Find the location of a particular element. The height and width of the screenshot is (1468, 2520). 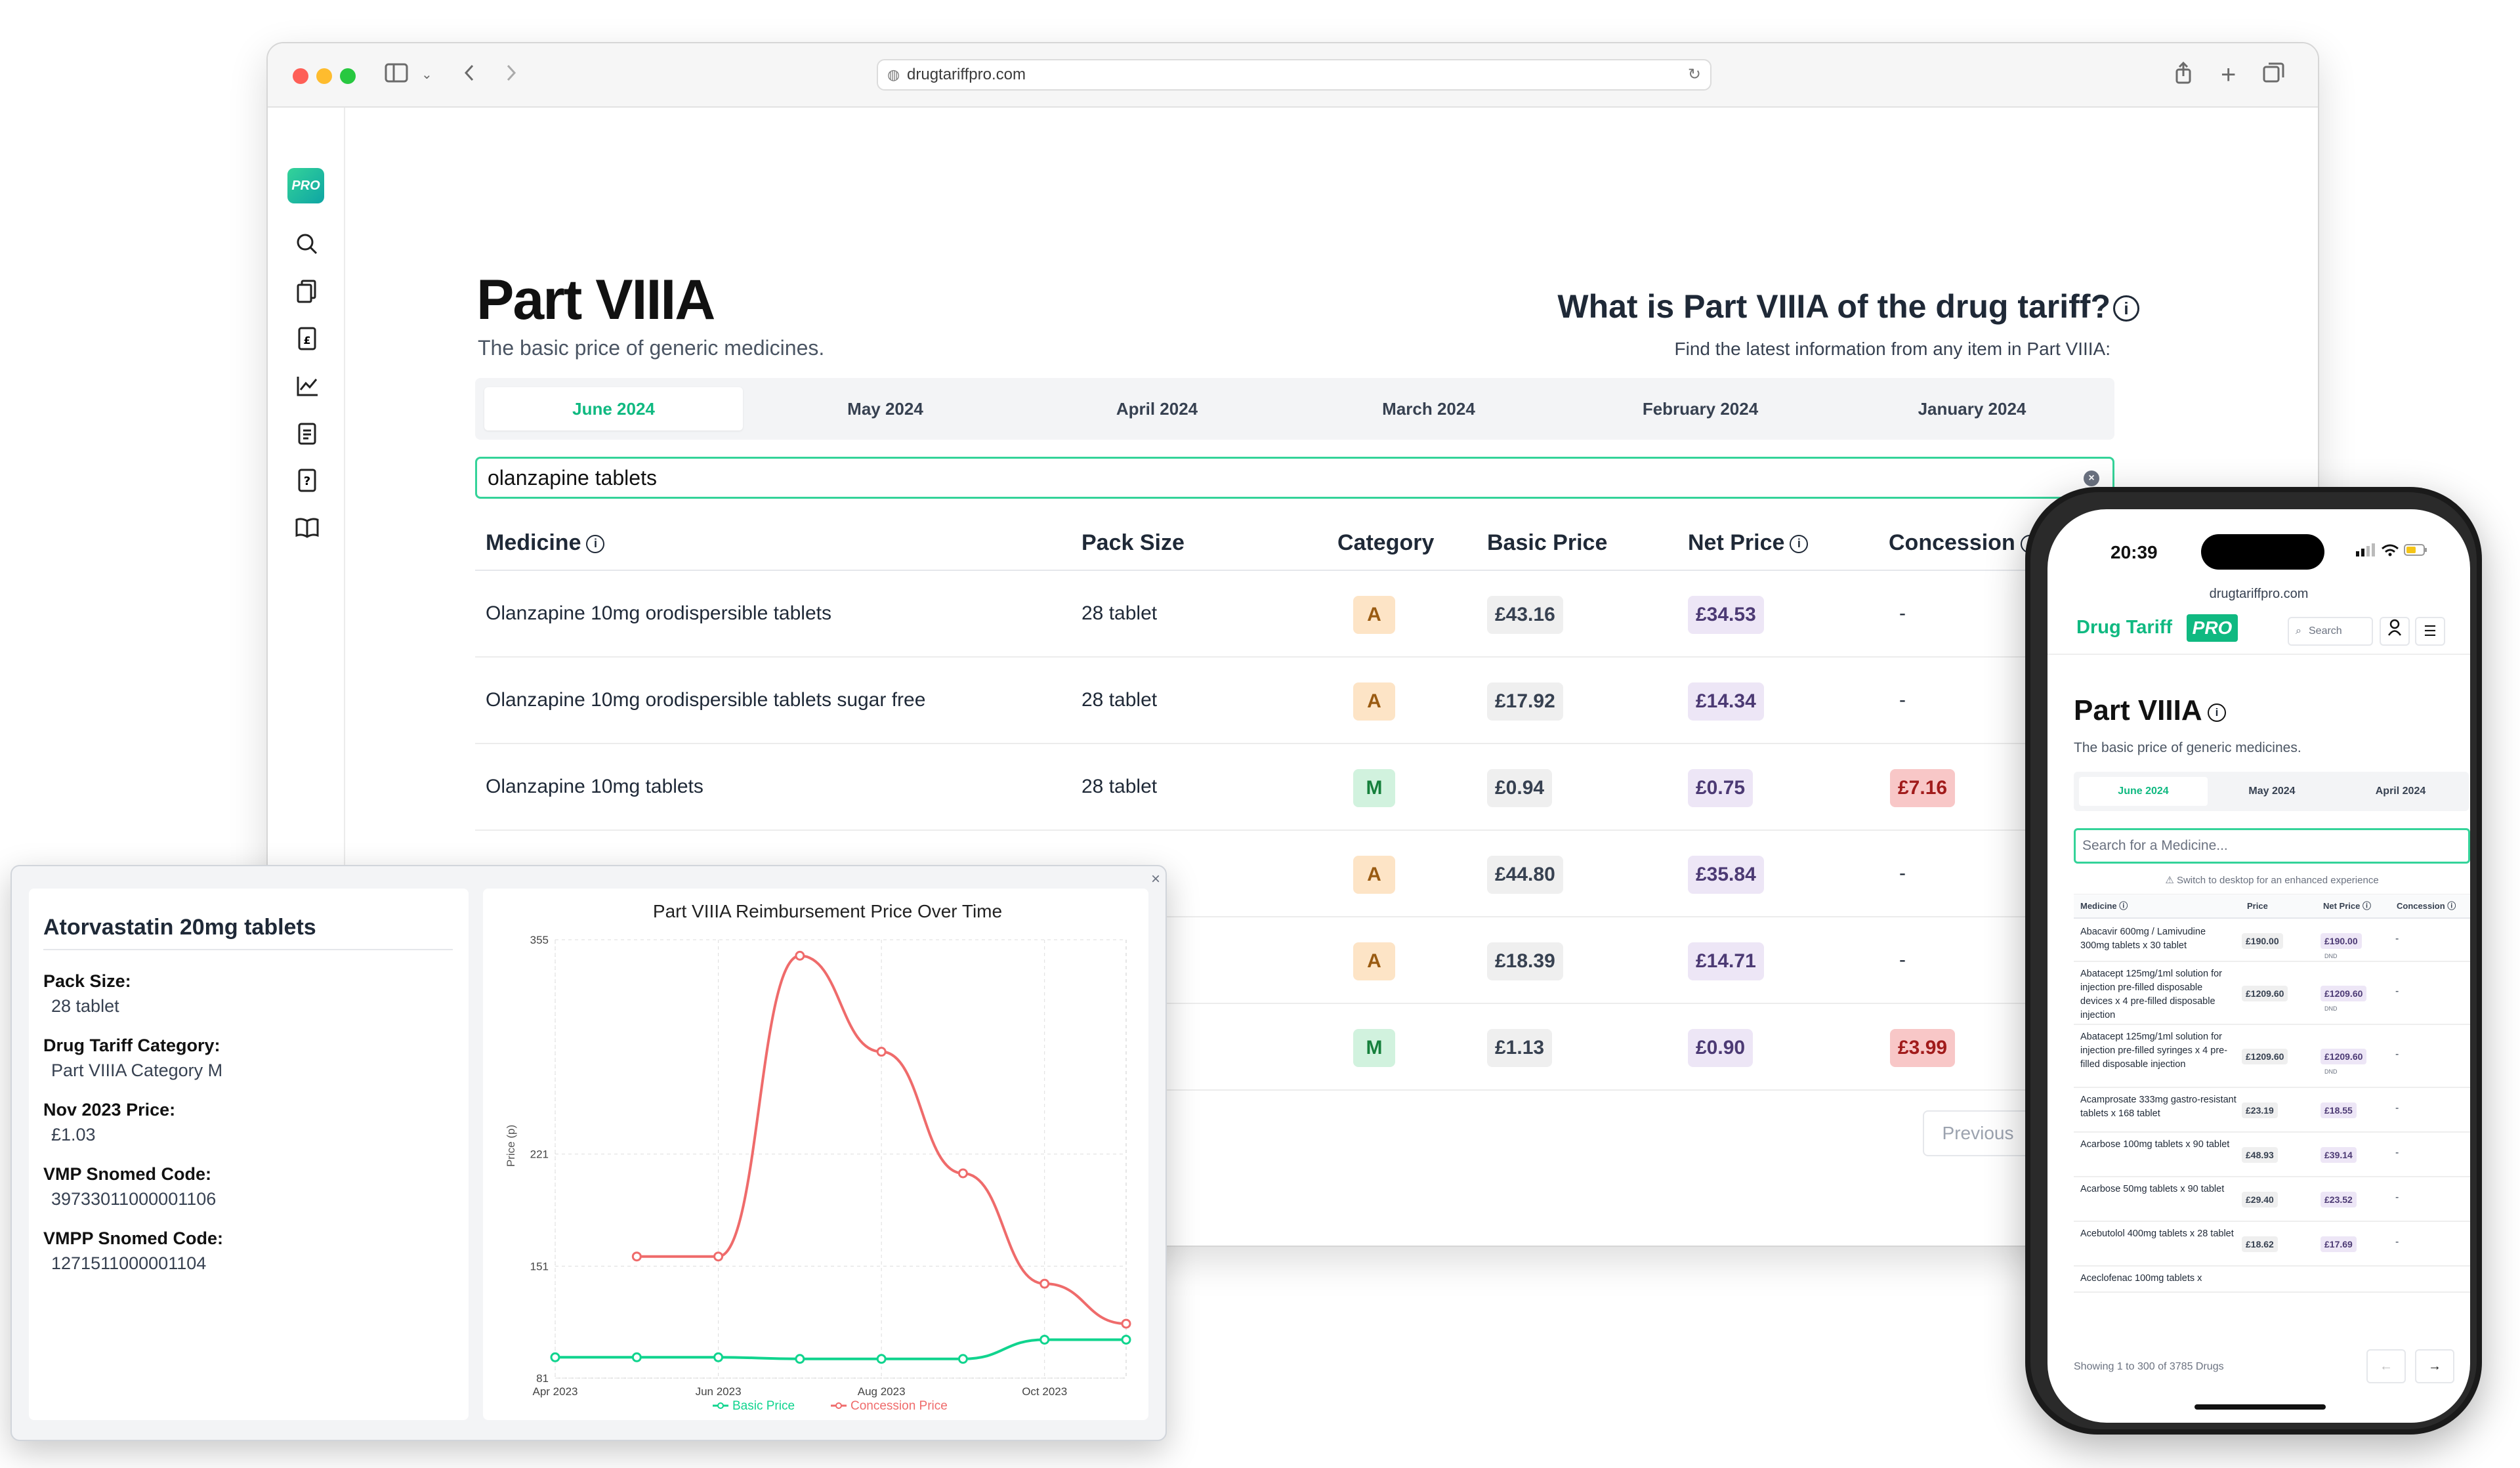

medicine-title: Atorvastatin 20mg tablets is located at coordinates (179, 928).